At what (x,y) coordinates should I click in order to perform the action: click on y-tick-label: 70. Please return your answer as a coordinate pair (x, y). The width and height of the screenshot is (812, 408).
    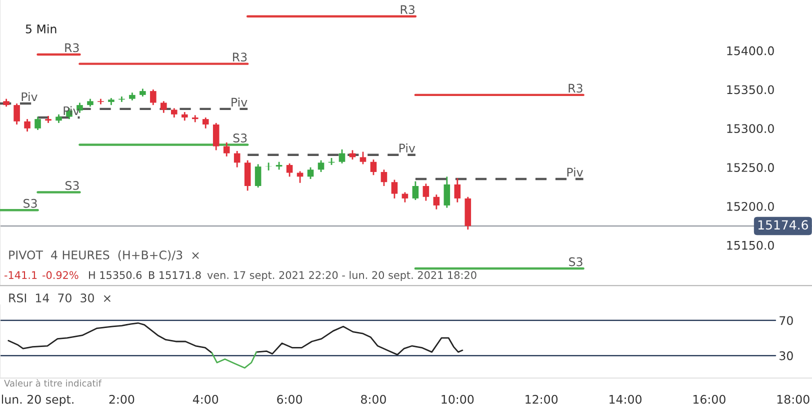
    Looking at the image, I should click on (786, 321).